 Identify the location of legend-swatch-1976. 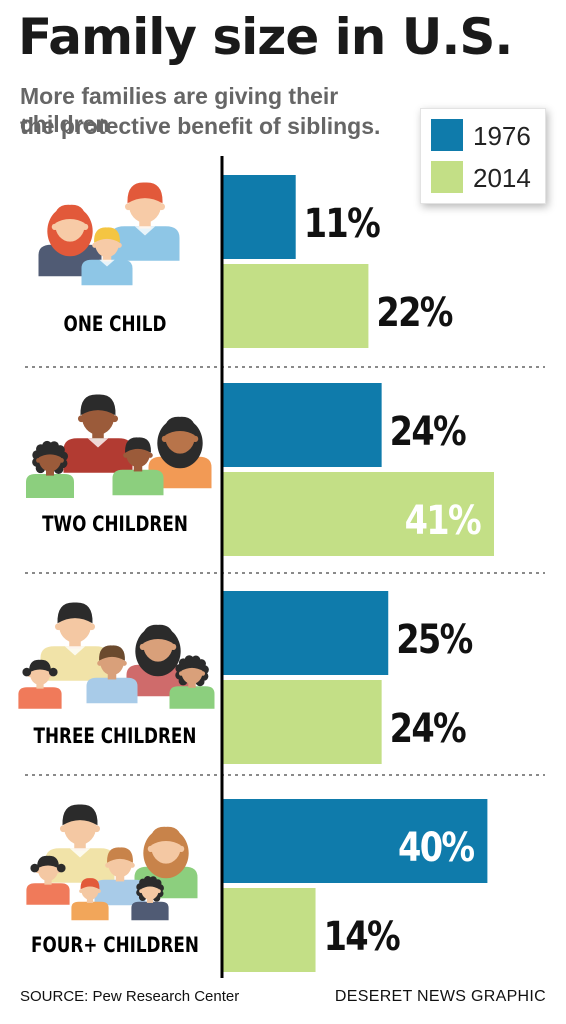
(447, 135).